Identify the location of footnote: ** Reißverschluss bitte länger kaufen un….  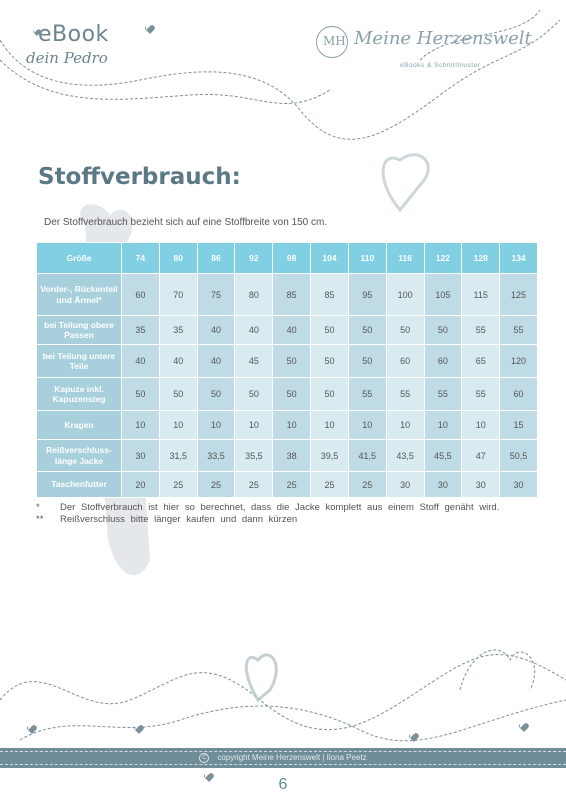
(284, 519).